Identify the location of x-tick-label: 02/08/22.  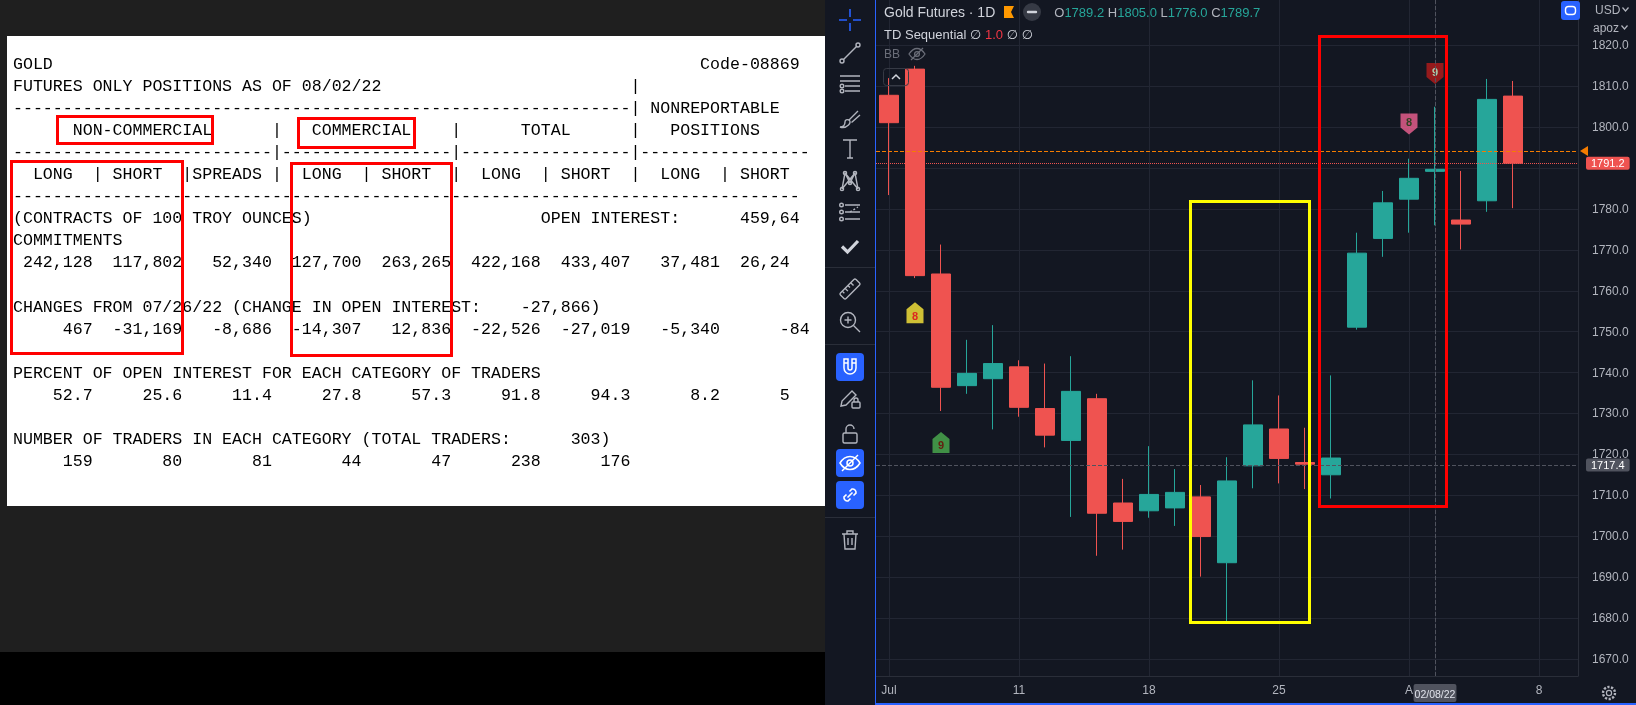
(1435, 693).